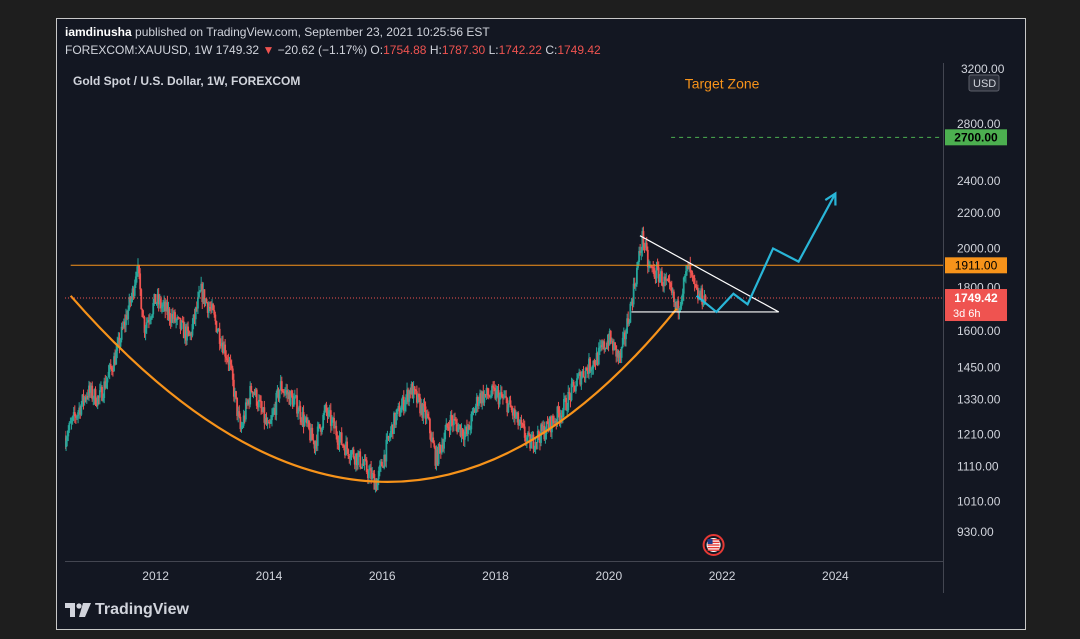  What do you see at coordinates (127, 610) in the screenshot?
I see `tradingview-logo: TradingView` at bounding box center [127, 610].